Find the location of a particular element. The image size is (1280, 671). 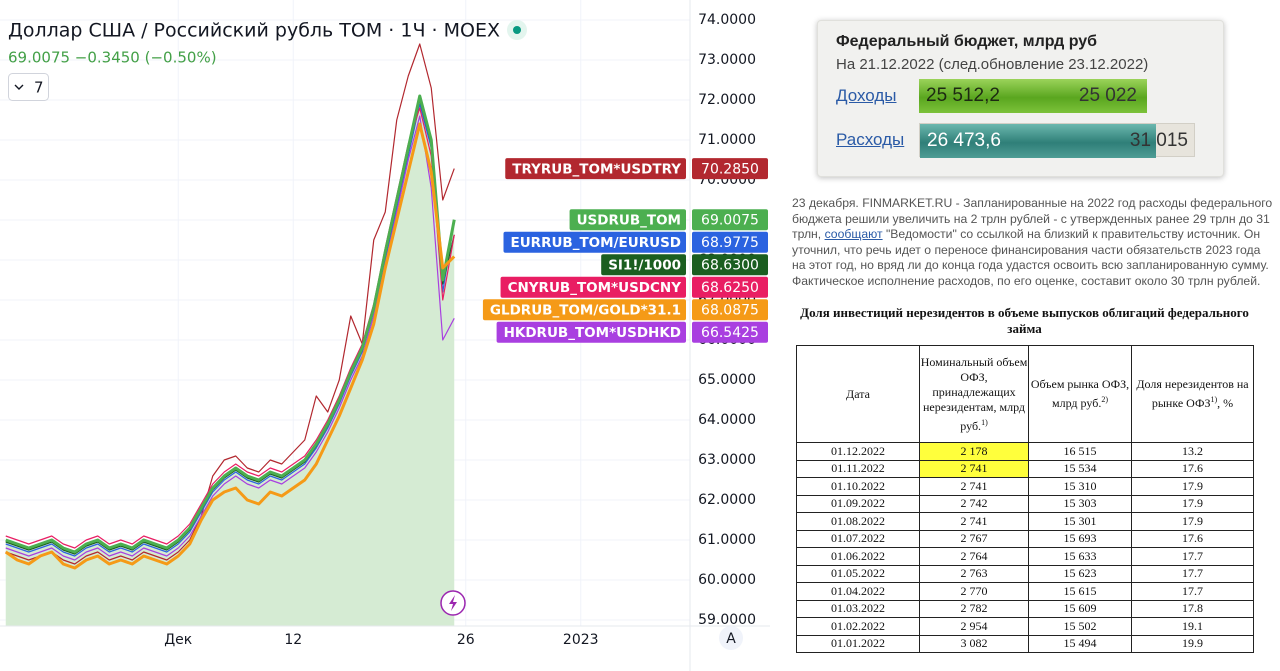

y-tick-label: 62.0000 is located at coordinates (727, 500).